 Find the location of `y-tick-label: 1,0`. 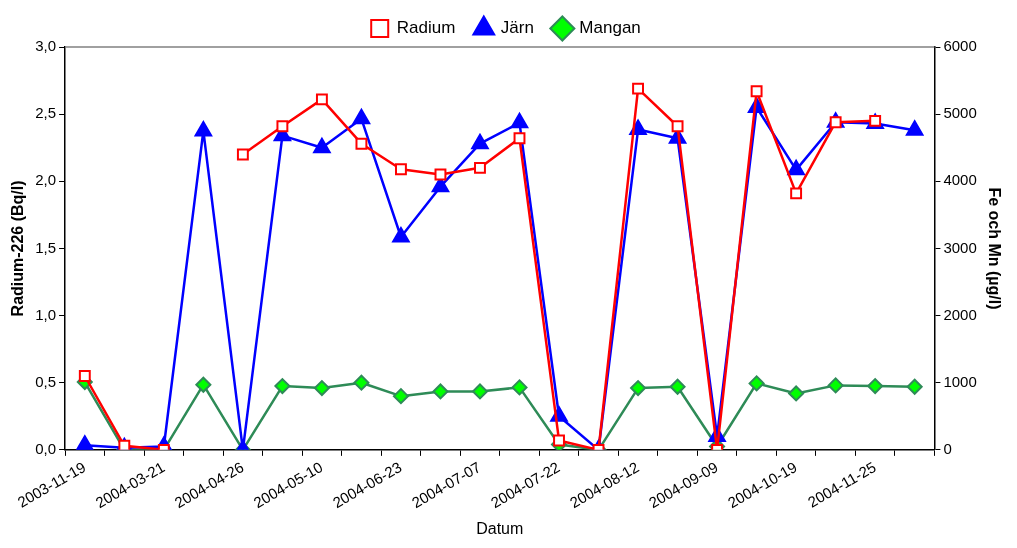

y-tick-label: 1,0 is located at coordinates (46, 314).